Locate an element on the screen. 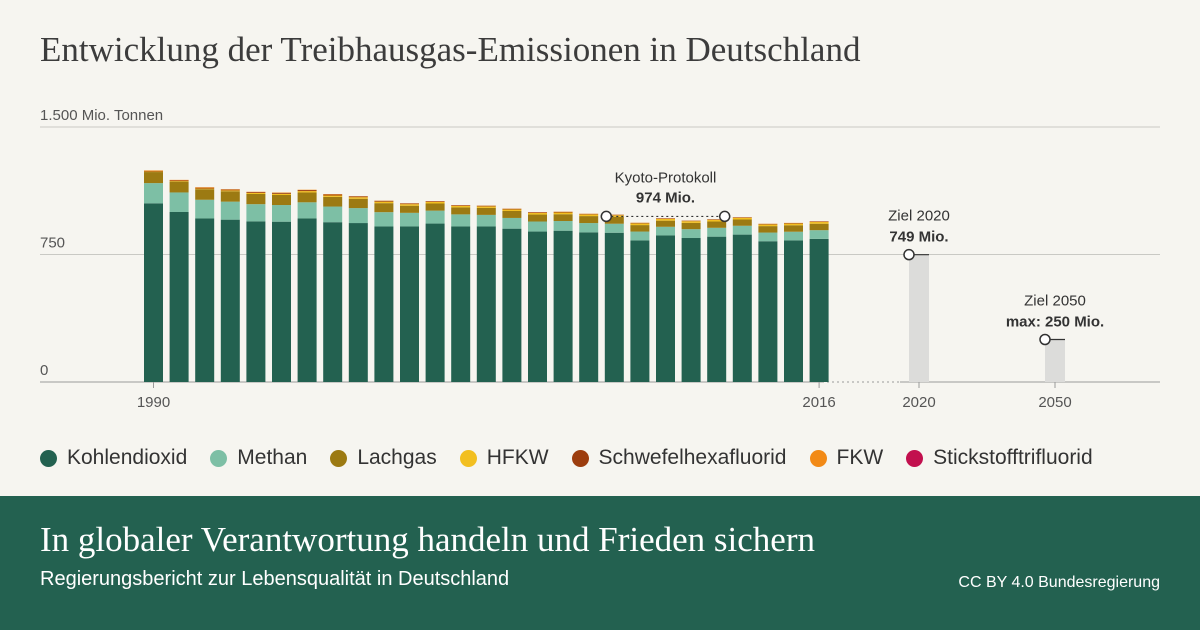  kyoto-value-label: 974 Mio. is located at coordinates (665, 197).